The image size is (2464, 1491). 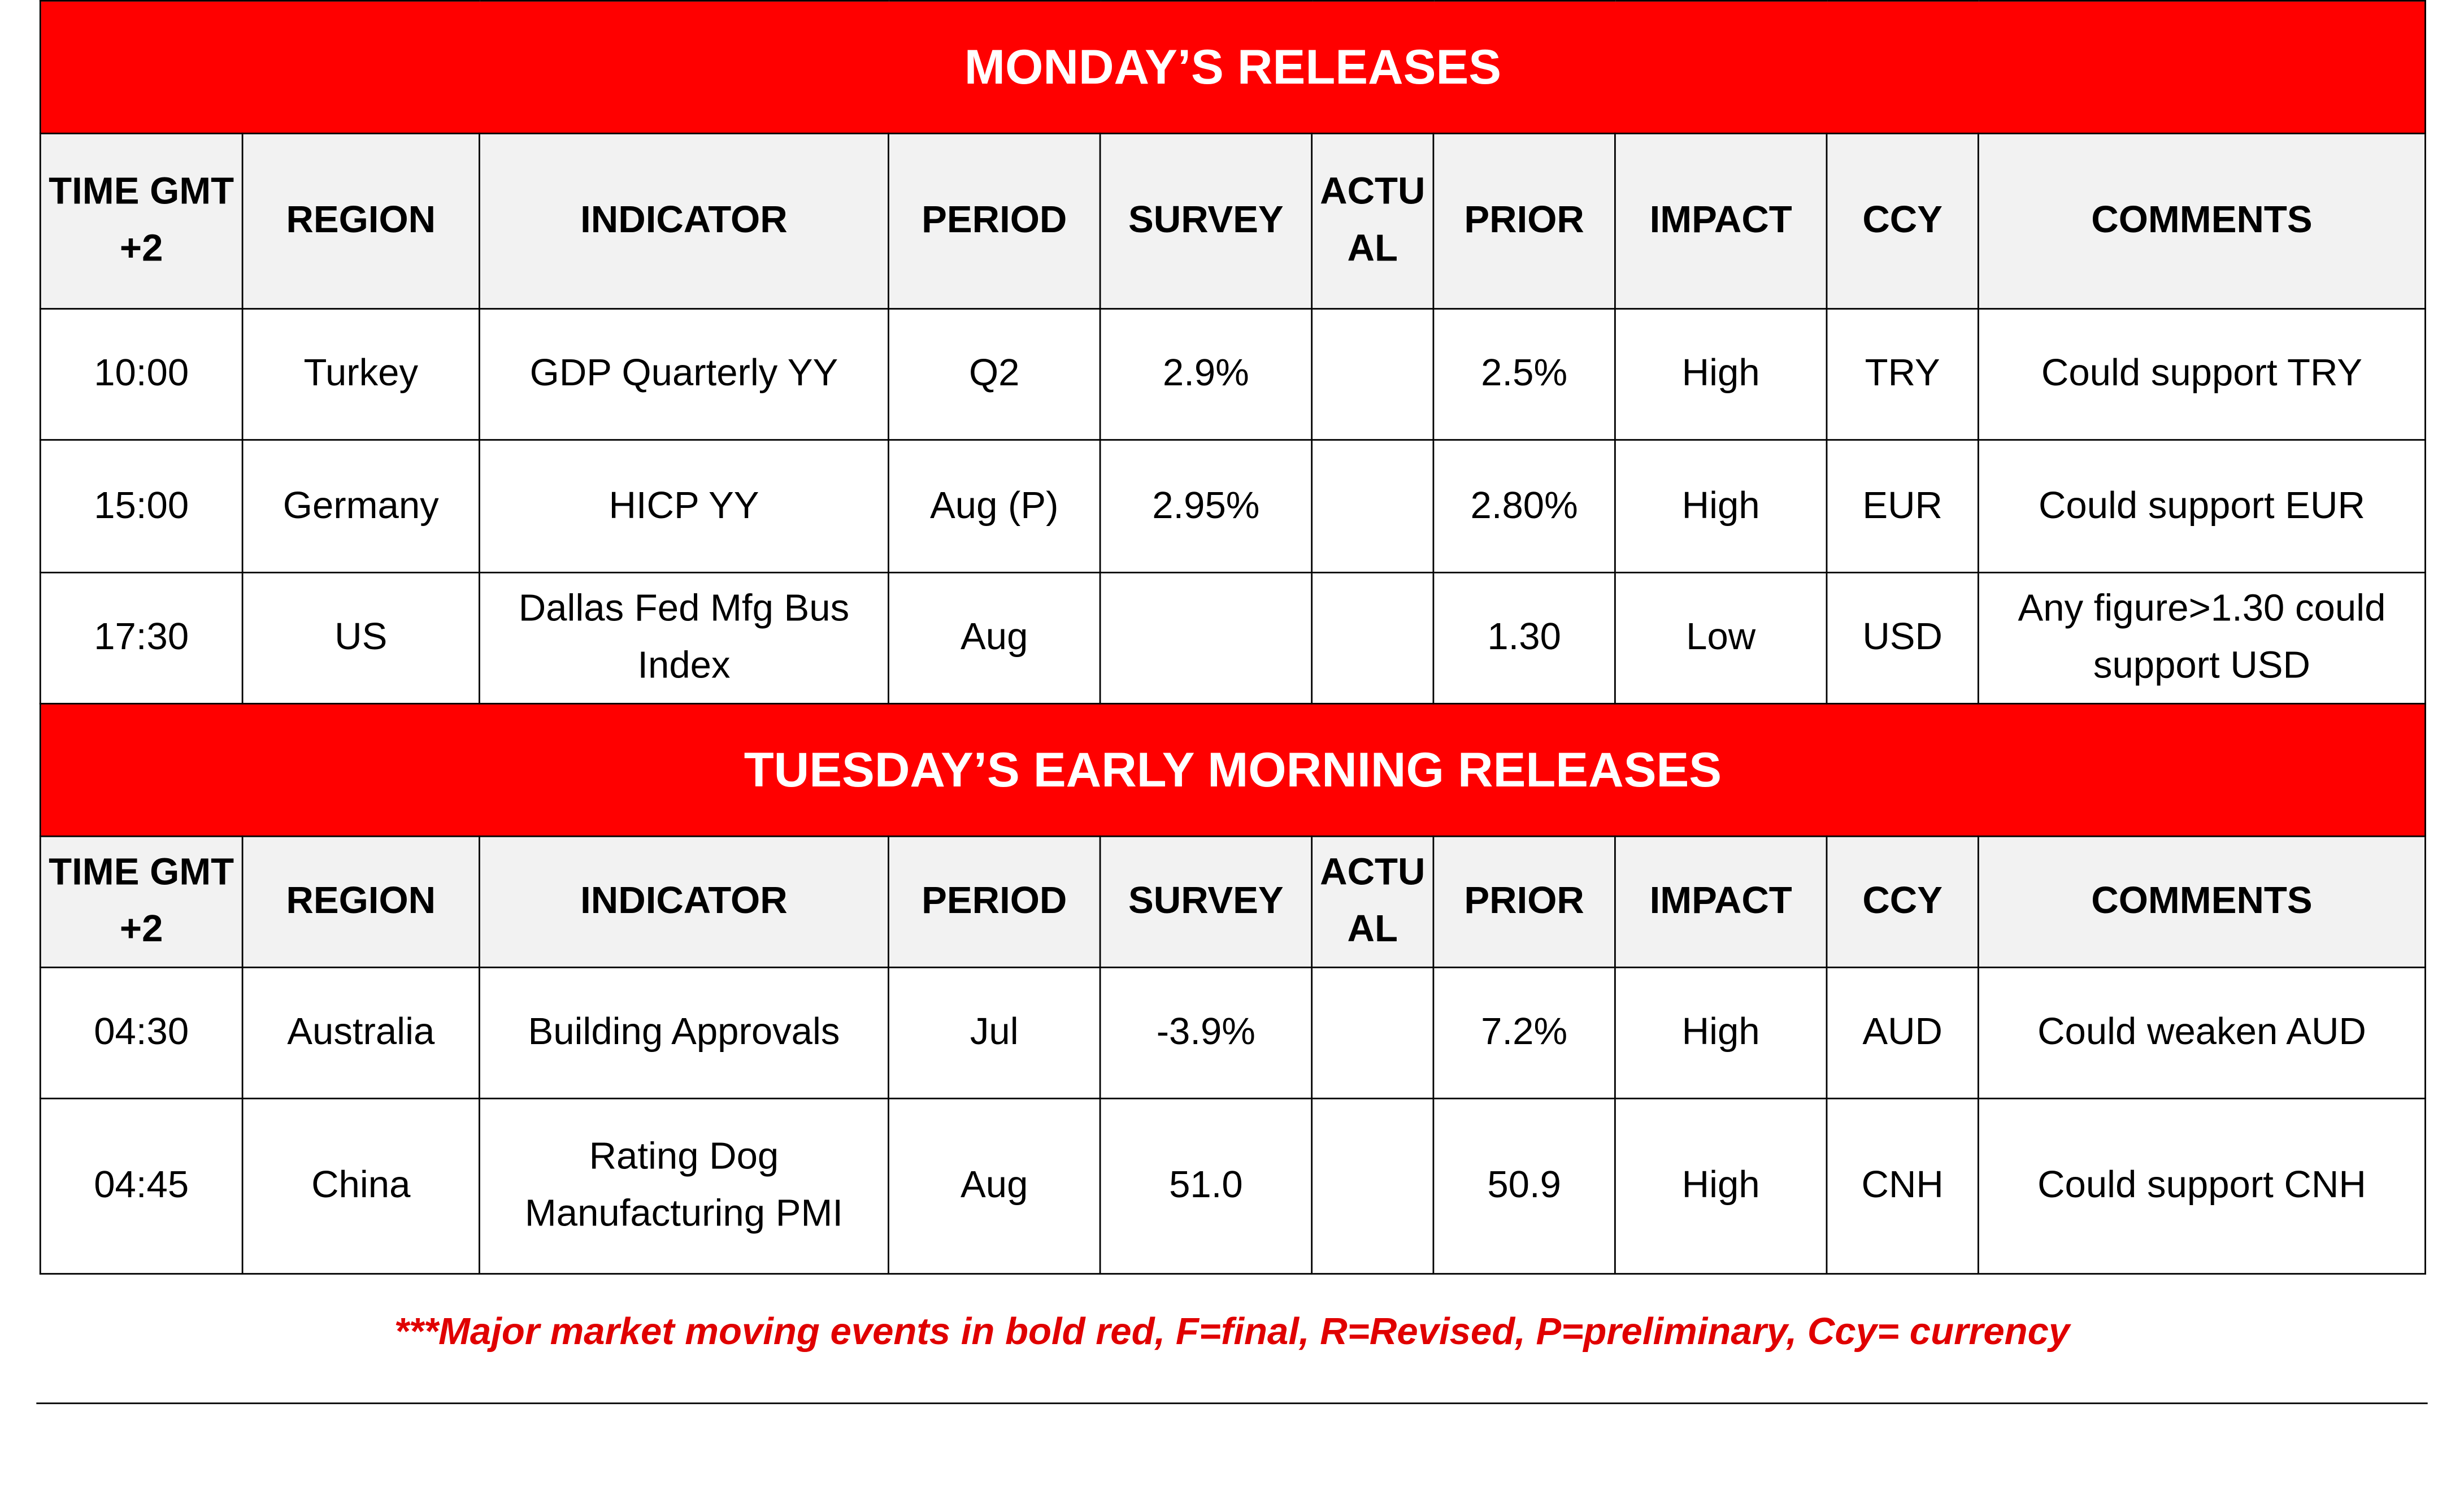 What do you see at coordinates (684, 1032) in the screenshot?
I see `cell: Building Approvals` at bounding box center [684, 1032].